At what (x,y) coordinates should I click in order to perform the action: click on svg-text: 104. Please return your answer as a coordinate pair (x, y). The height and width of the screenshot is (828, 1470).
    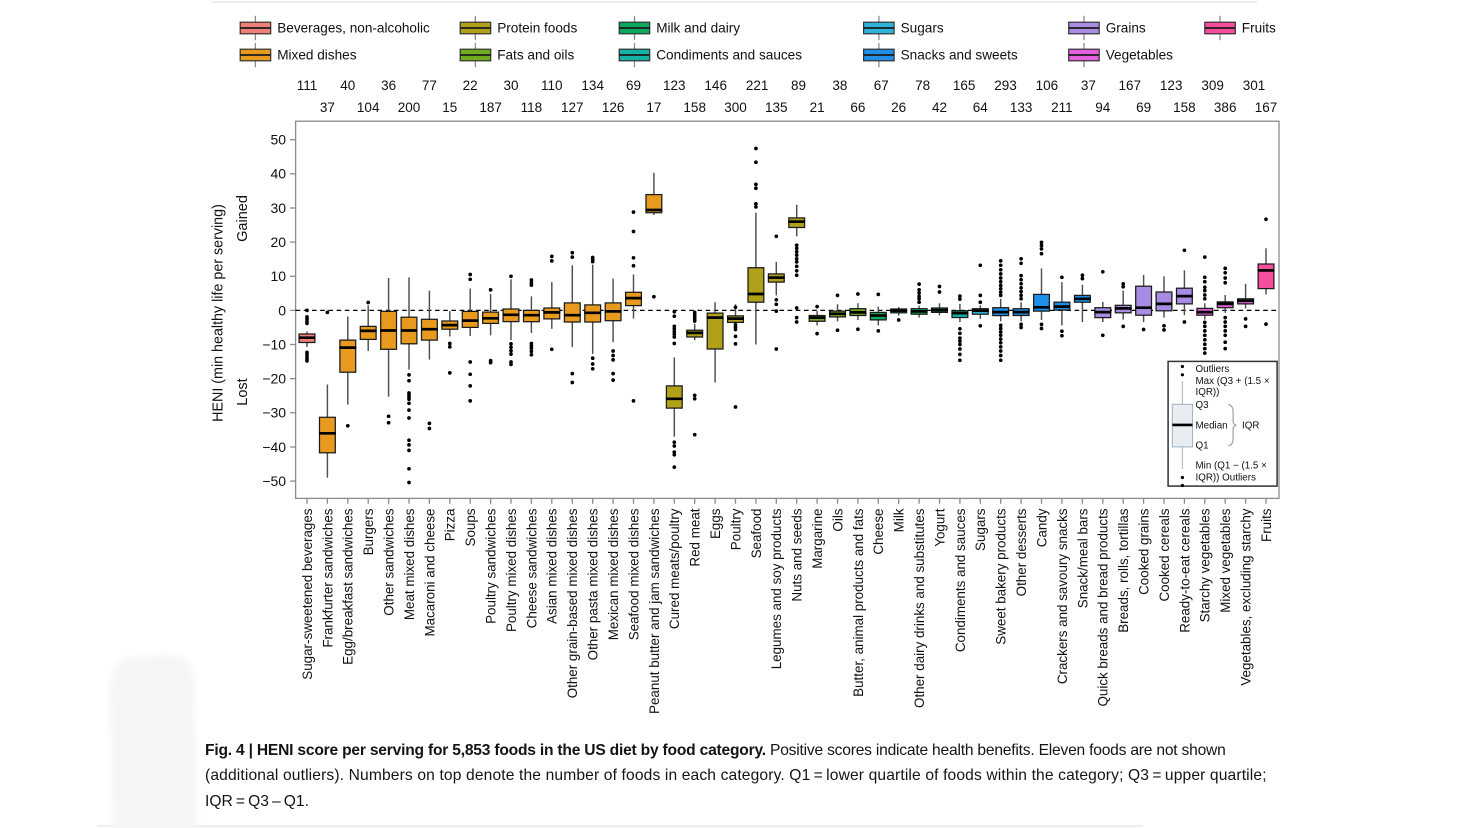
    Looking at the image, I should click on (368, 107).